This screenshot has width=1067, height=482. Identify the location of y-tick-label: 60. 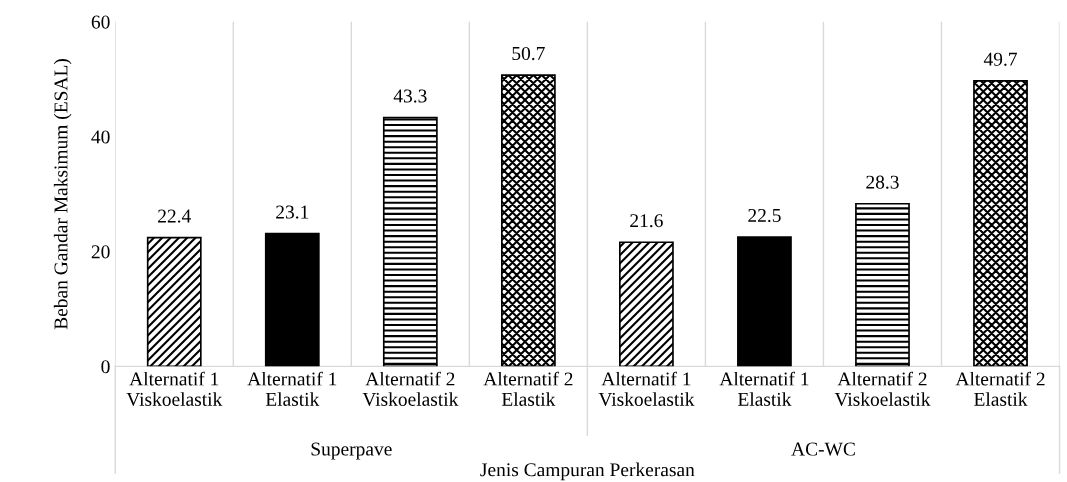
(100, 22).